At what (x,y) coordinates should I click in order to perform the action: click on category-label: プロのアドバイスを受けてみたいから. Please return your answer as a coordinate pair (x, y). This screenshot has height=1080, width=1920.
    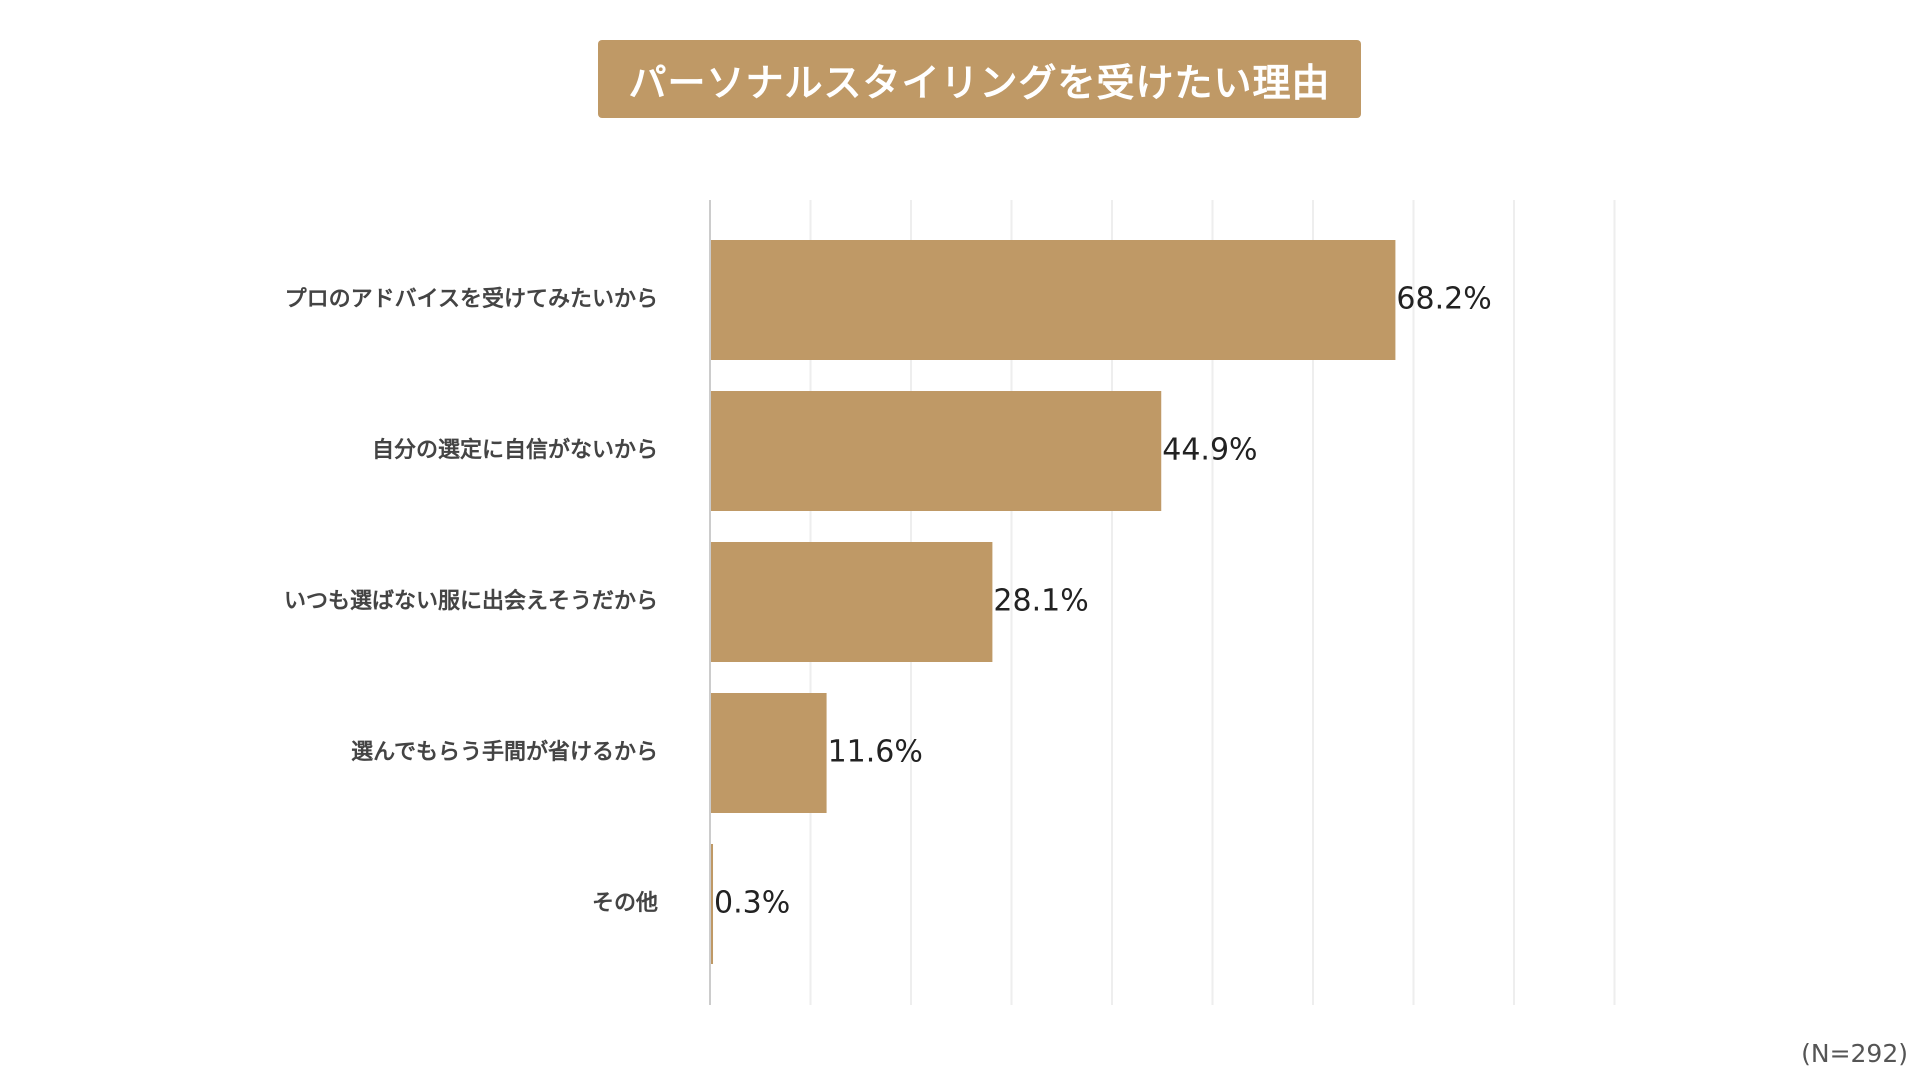
    Looking at the image, I should click on (471, 299).